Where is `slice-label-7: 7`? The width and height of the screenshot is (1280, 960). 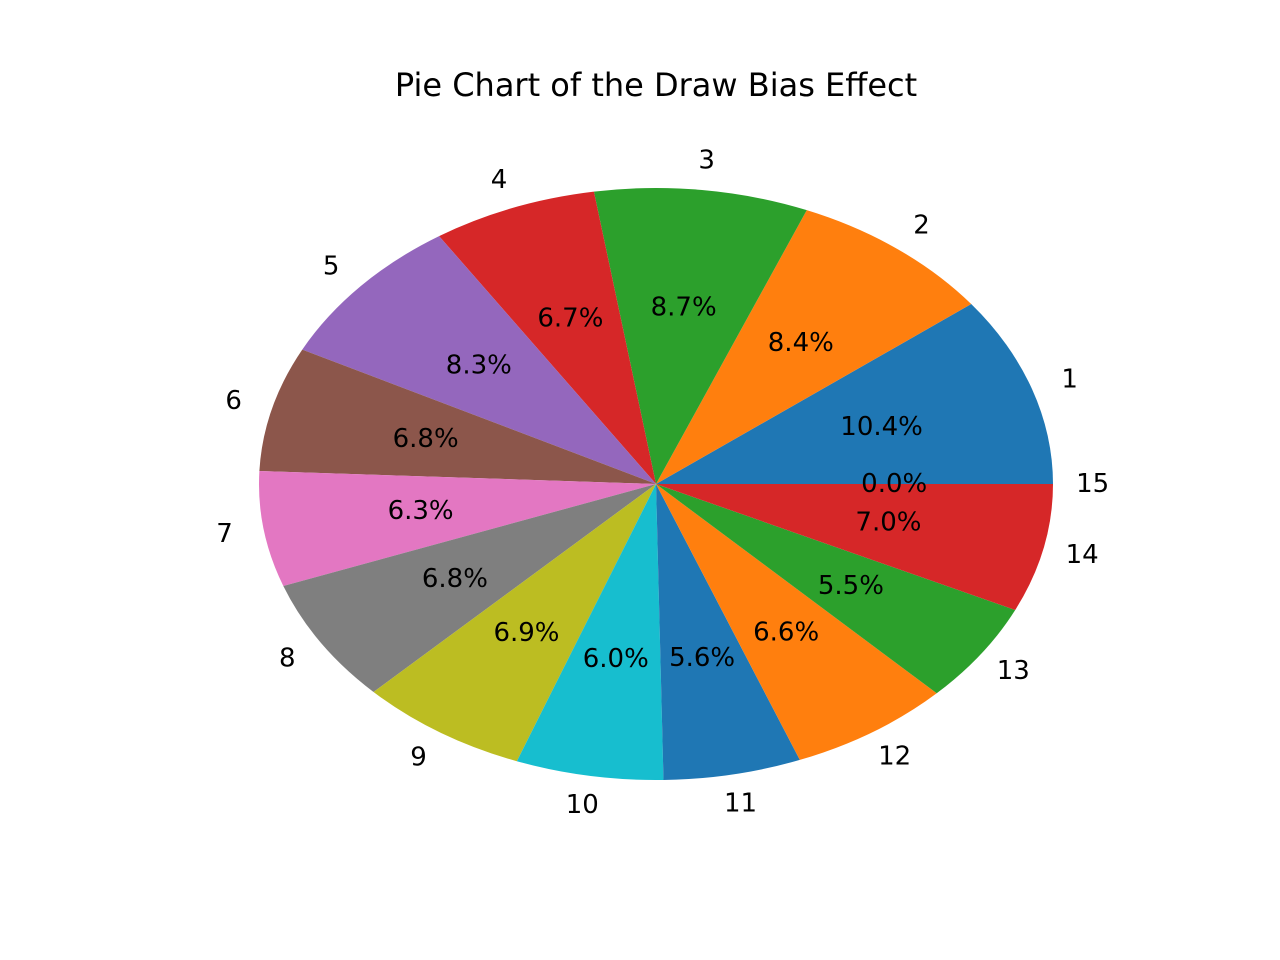
slice-label-7: 7 is located at coordinates (224, 534).